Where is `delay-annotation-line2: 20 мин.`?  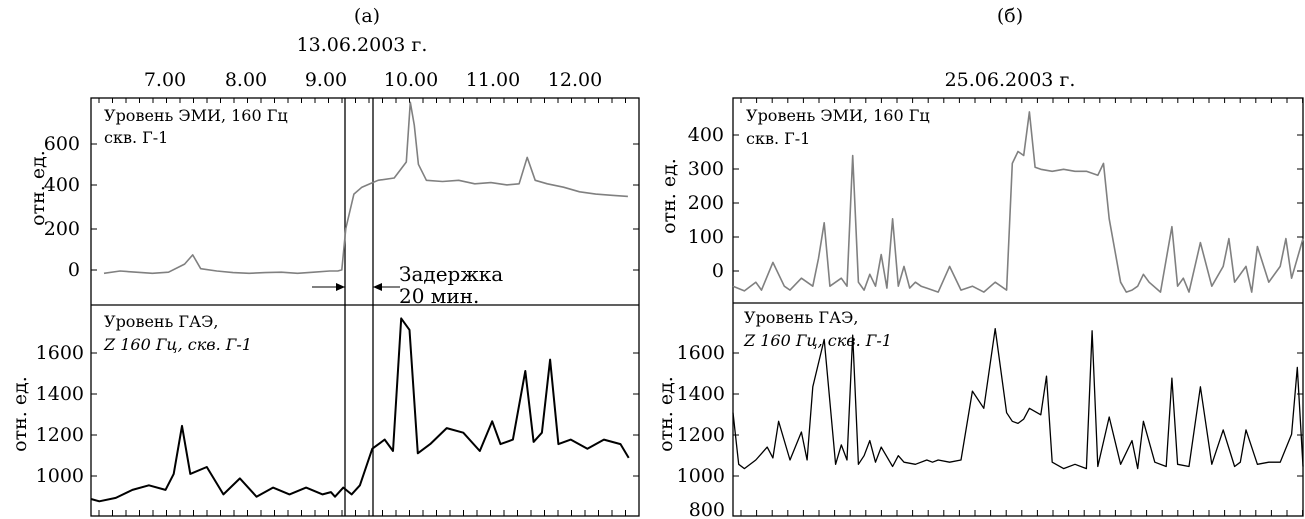
delay-annotation-line2: 20 мин. is located at coordinates (439, 296).